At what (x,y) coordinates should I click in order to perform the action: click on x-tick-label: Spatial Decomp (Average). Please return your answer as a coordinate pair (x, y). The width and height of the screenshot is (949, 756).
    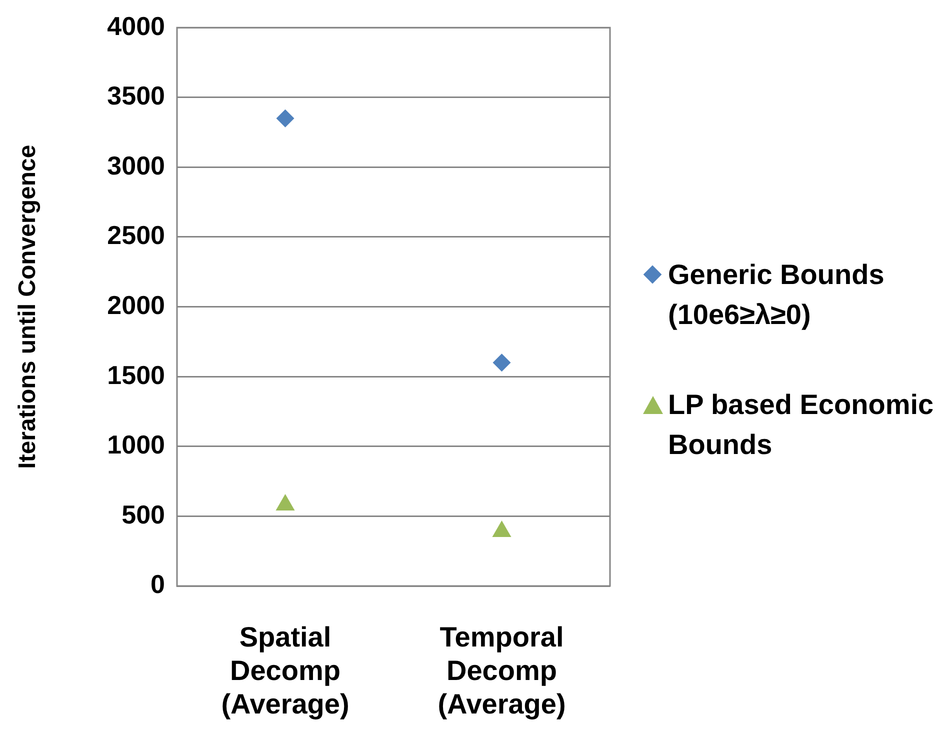
    Looking at the image, I should click on (285, 671).